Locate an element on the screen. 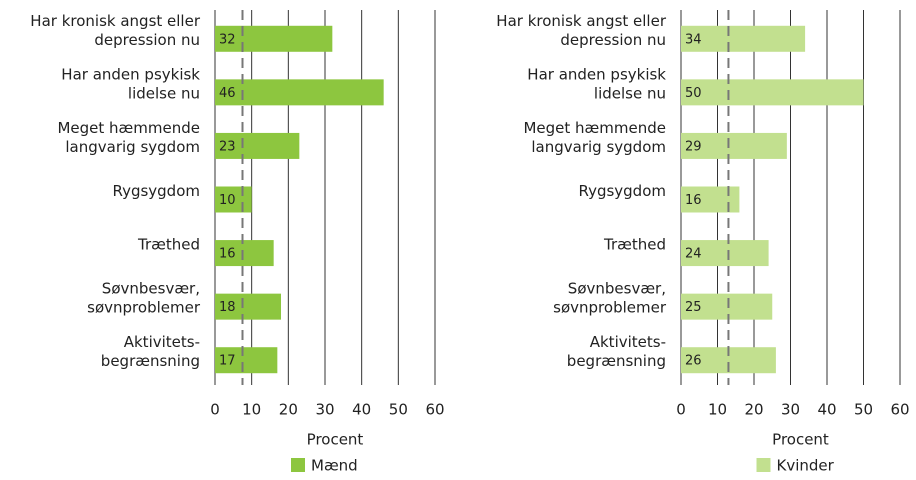  value-label: 23 is located at coordinates (227, 146).